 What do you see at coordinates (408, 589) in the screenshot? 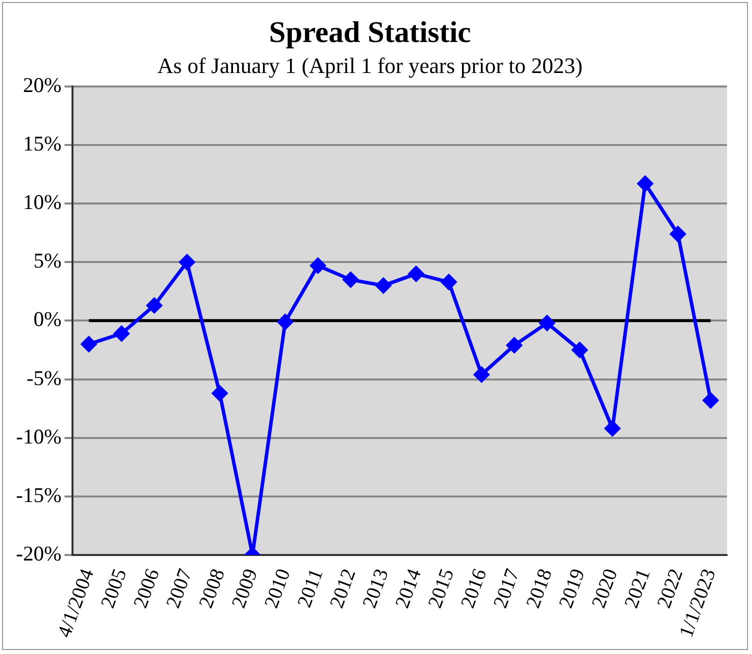
I see `x-tick-label: 2014` at bounding box center [408, 589].